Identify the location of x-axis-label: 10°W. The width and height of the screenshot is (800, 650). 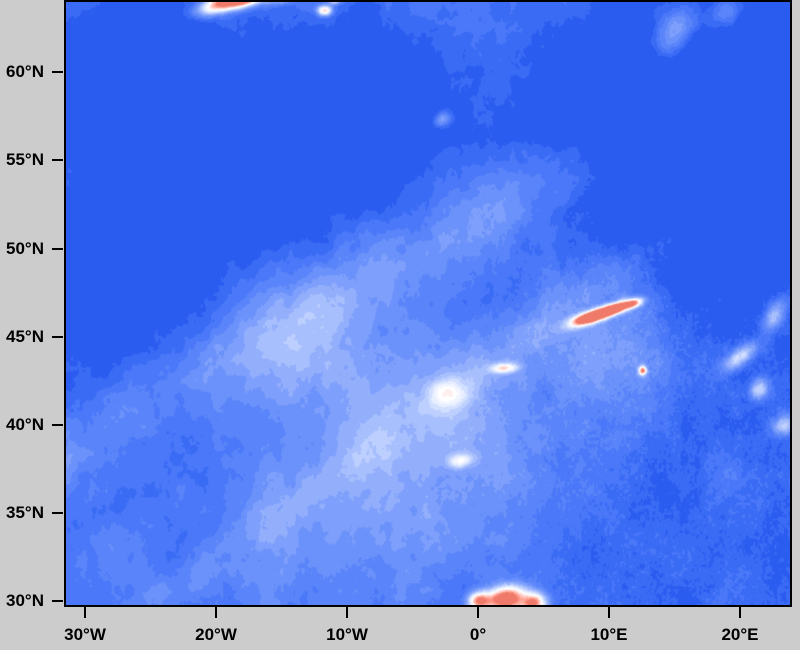
(347, 634).